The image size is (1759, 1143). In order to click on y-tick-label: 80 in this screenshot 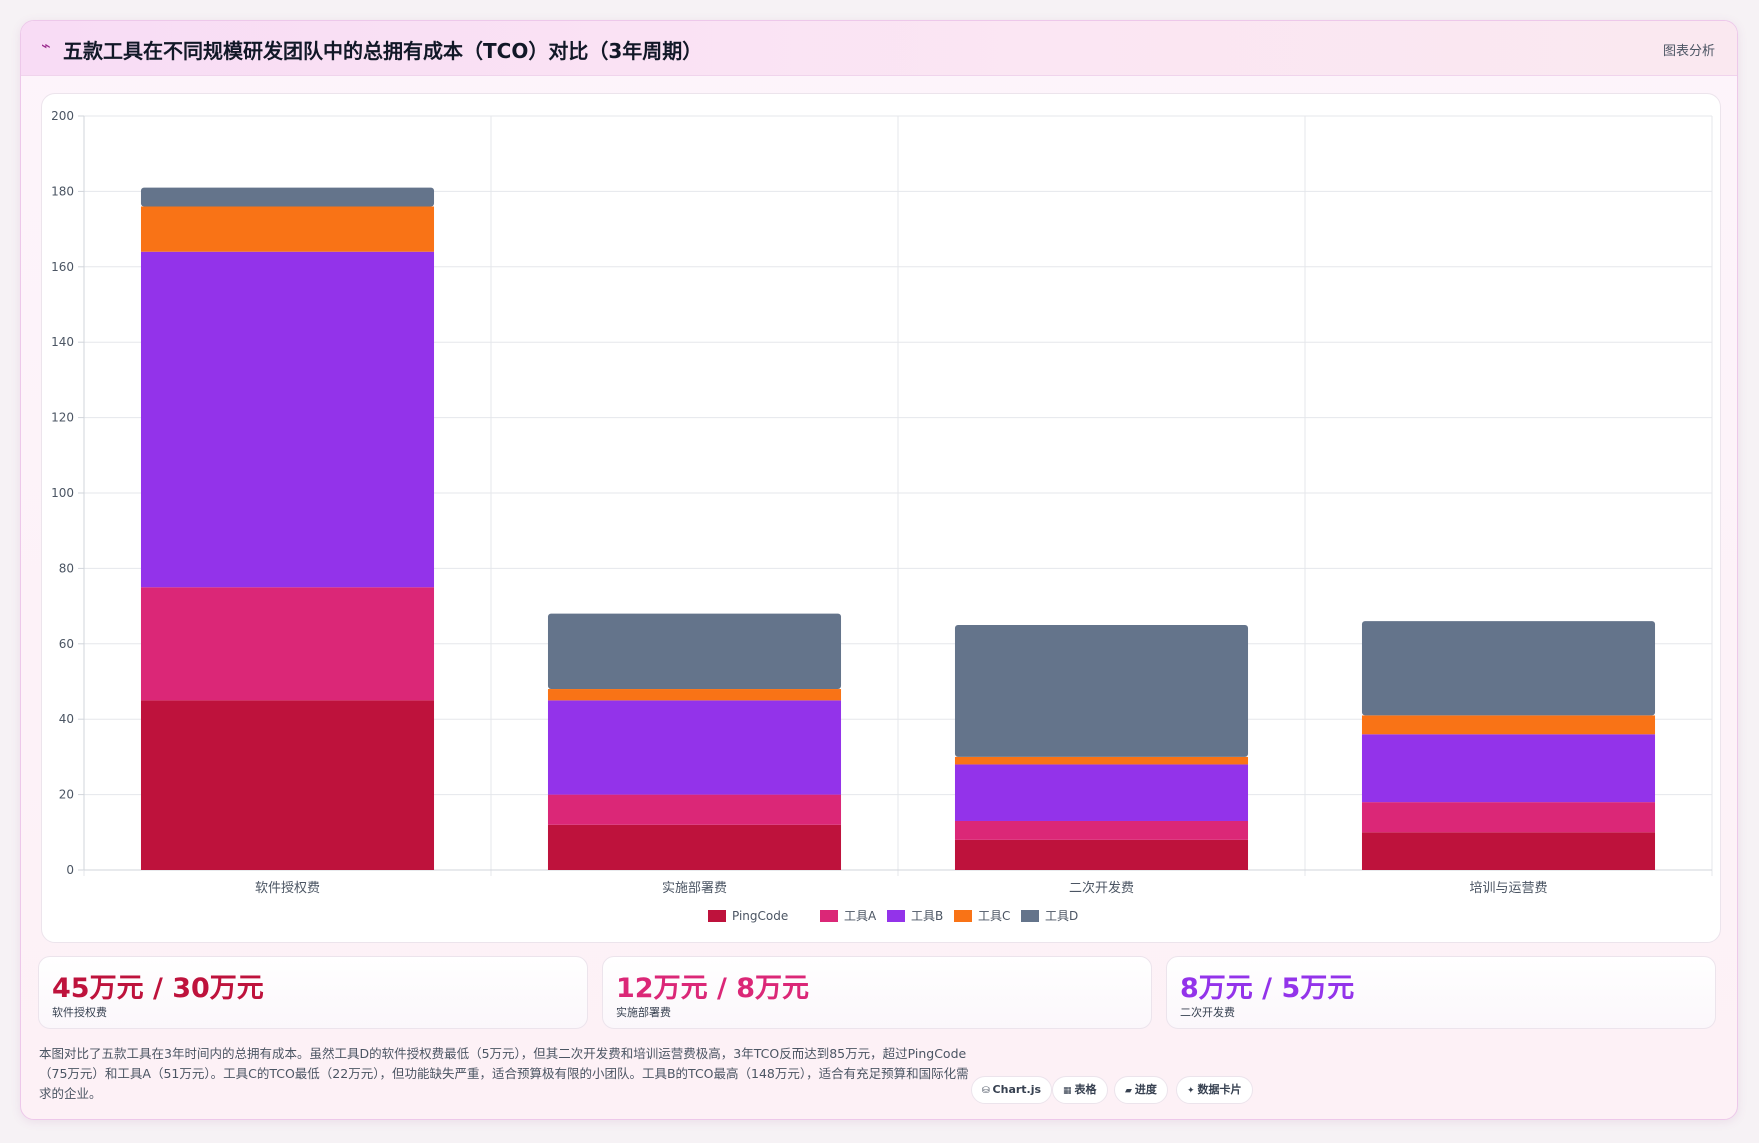, I will do `click(66, 568)`.